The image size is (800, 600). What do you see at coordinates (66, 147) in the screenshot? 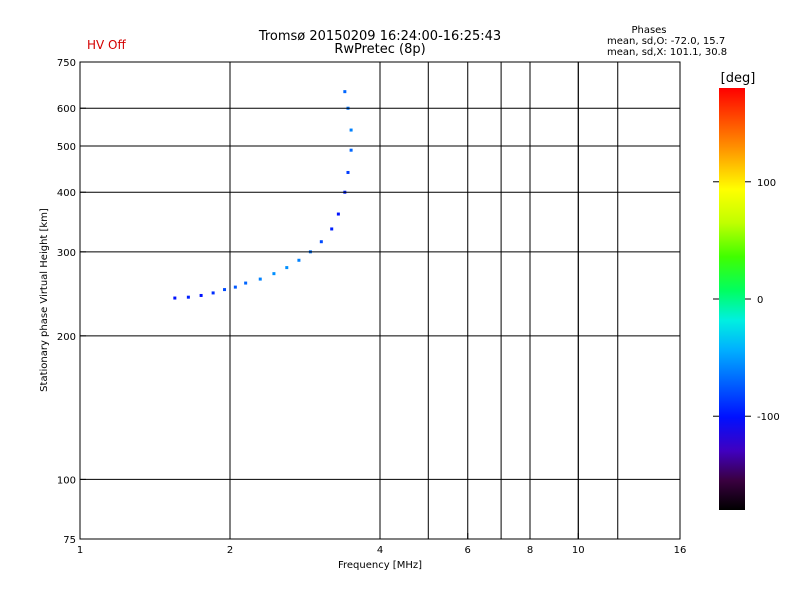
I see `y-tick-label: 500` at bounding box center [66, 147].